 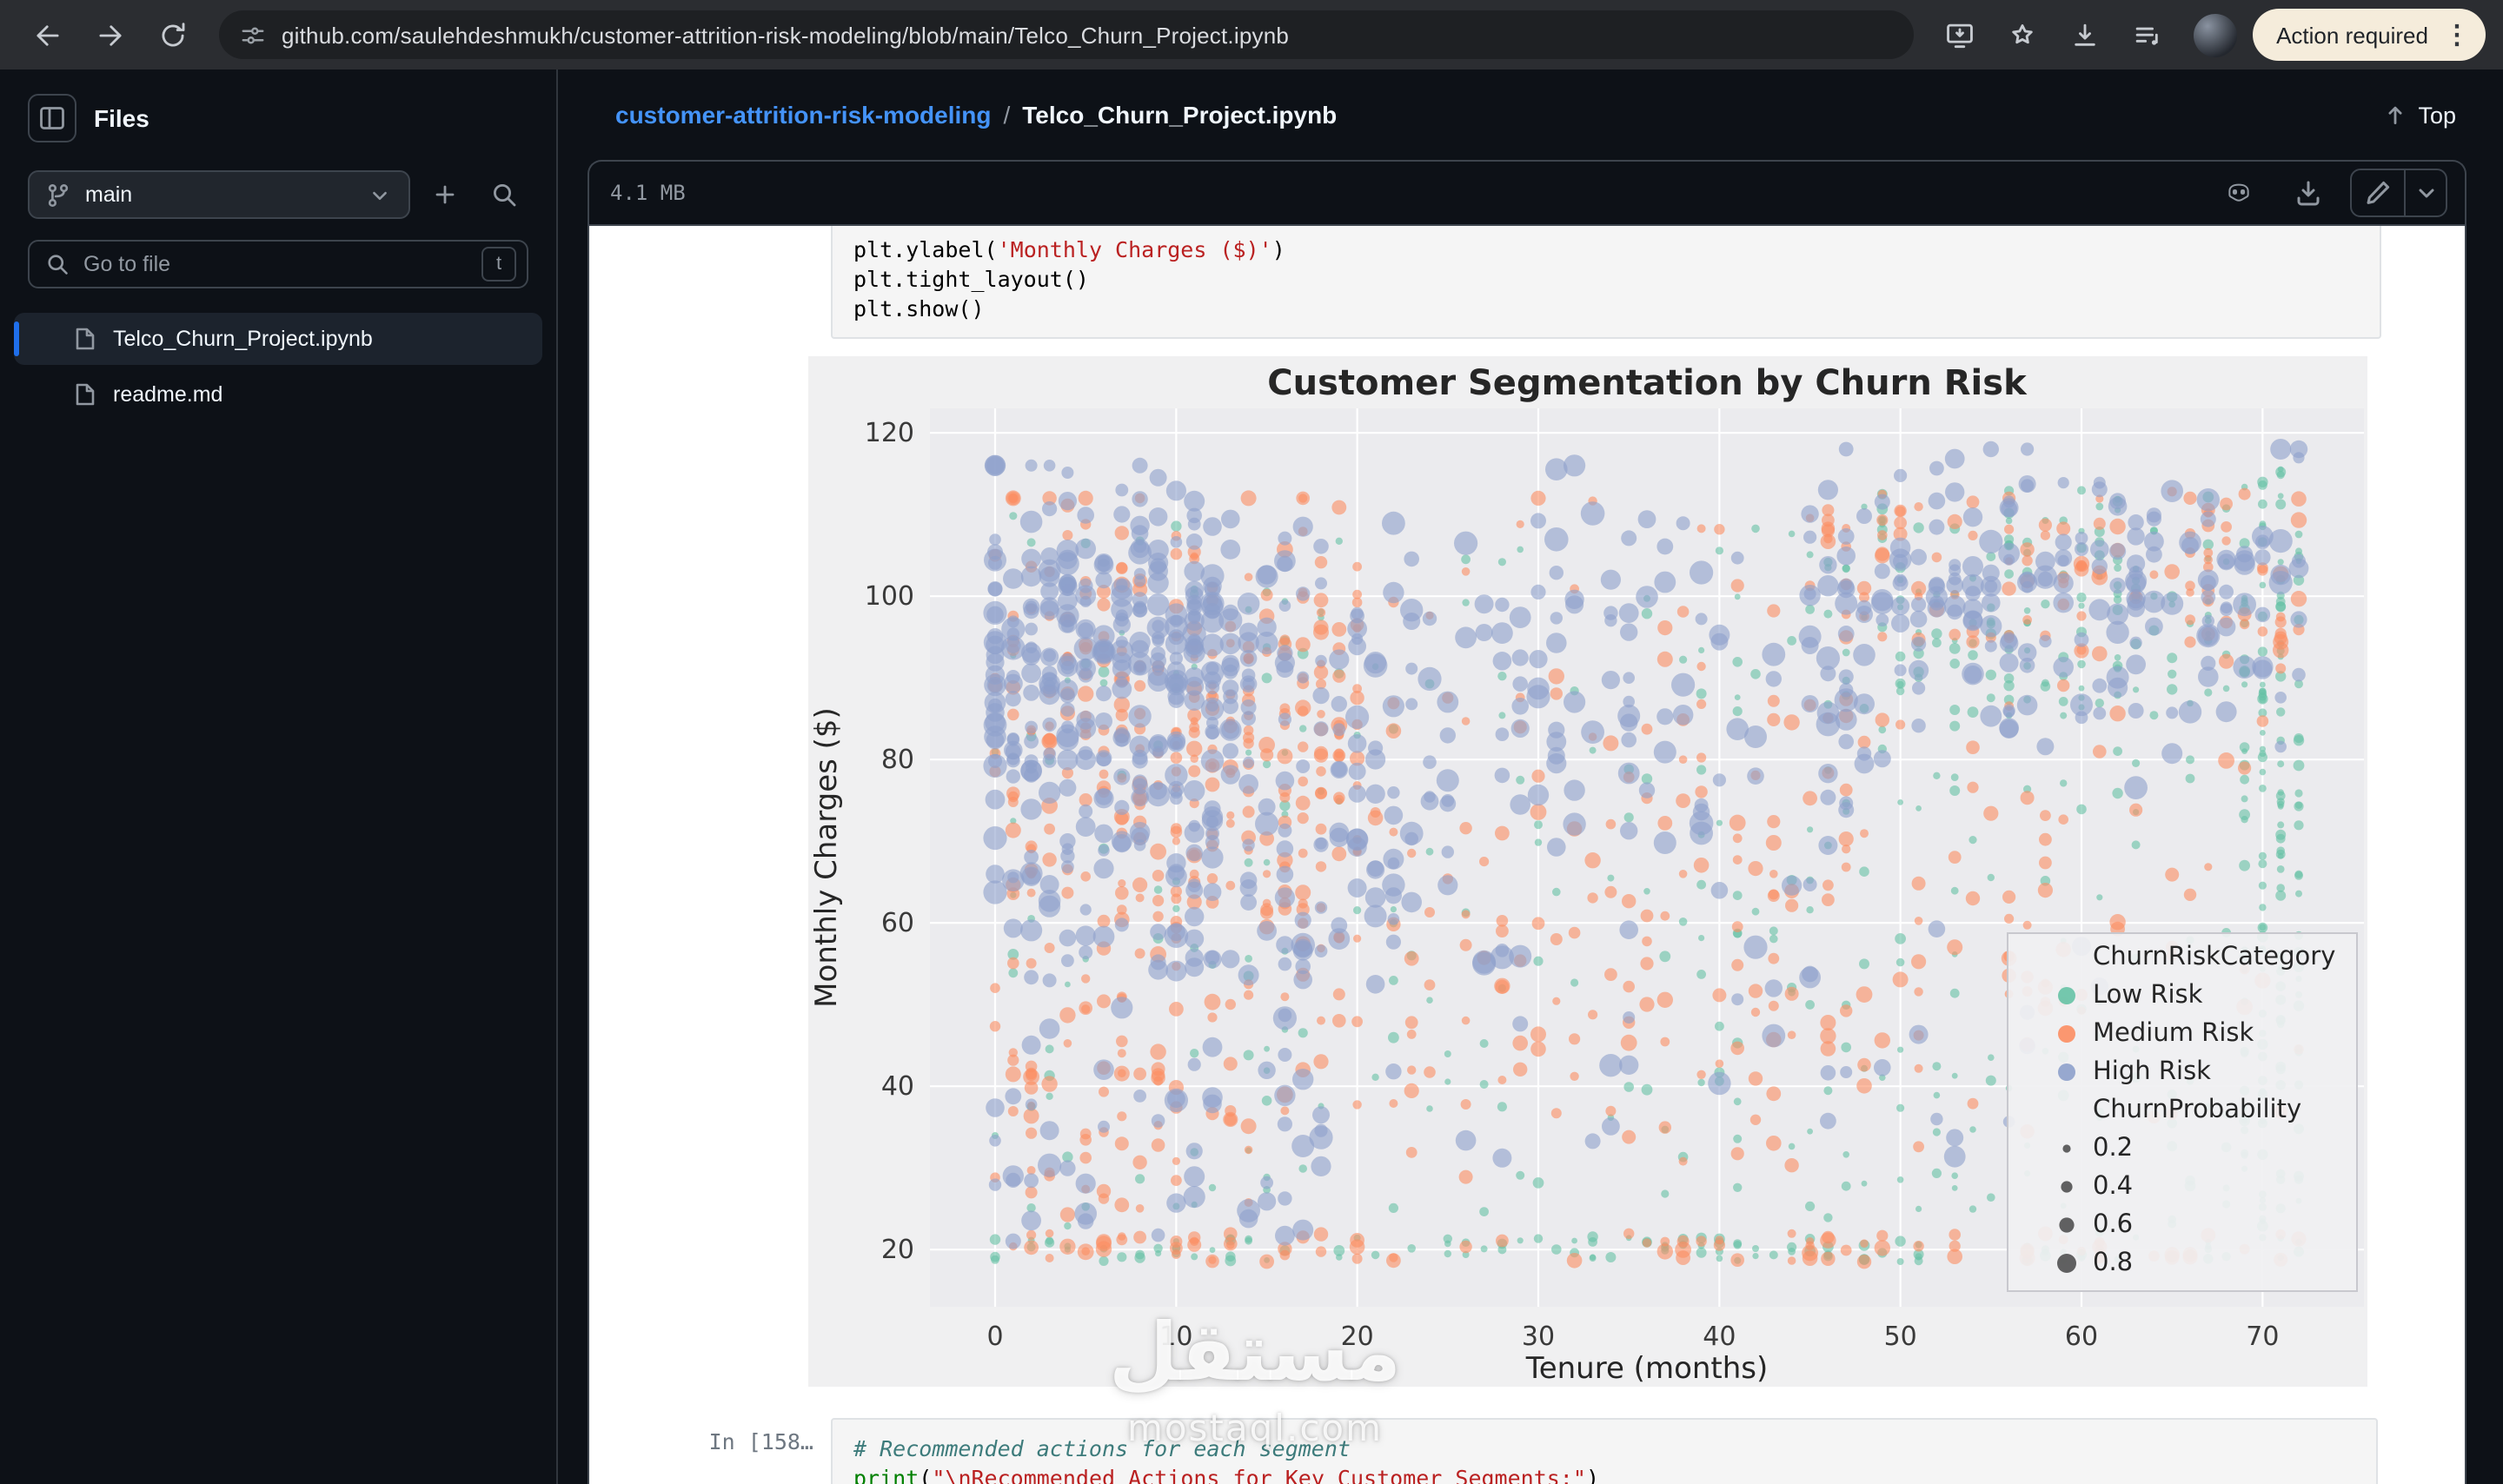 I want to click on file-name: Telco_Churn_Project.ipynb, so click(x=243, y=339).